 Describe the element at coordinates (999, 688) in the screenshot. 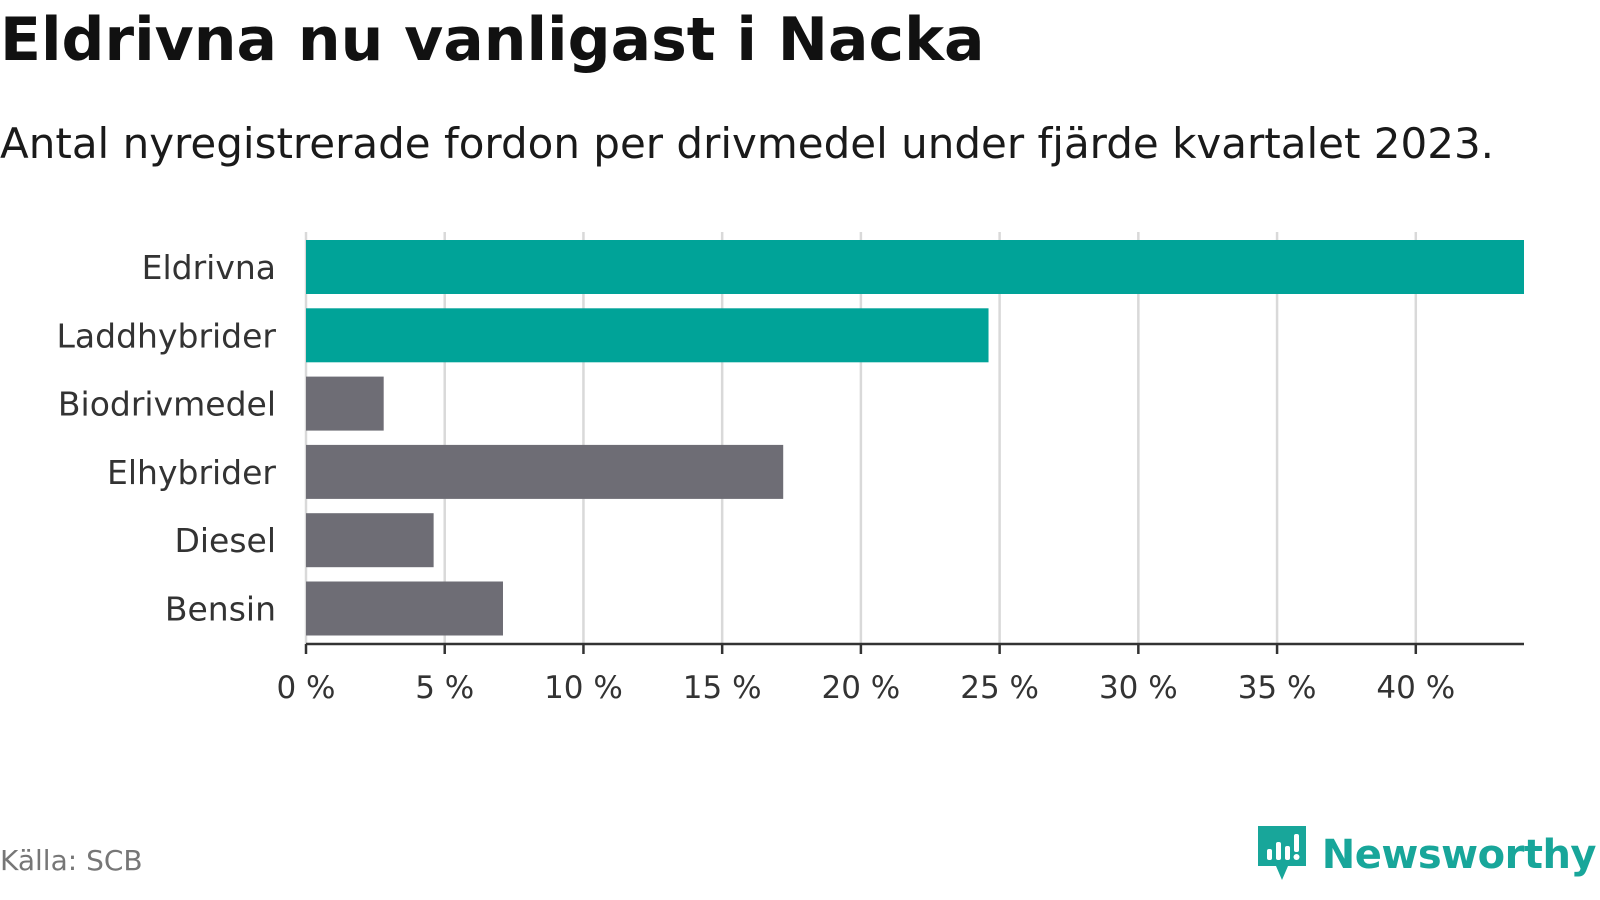

I see `x-tick-label: 25 %` at that location.